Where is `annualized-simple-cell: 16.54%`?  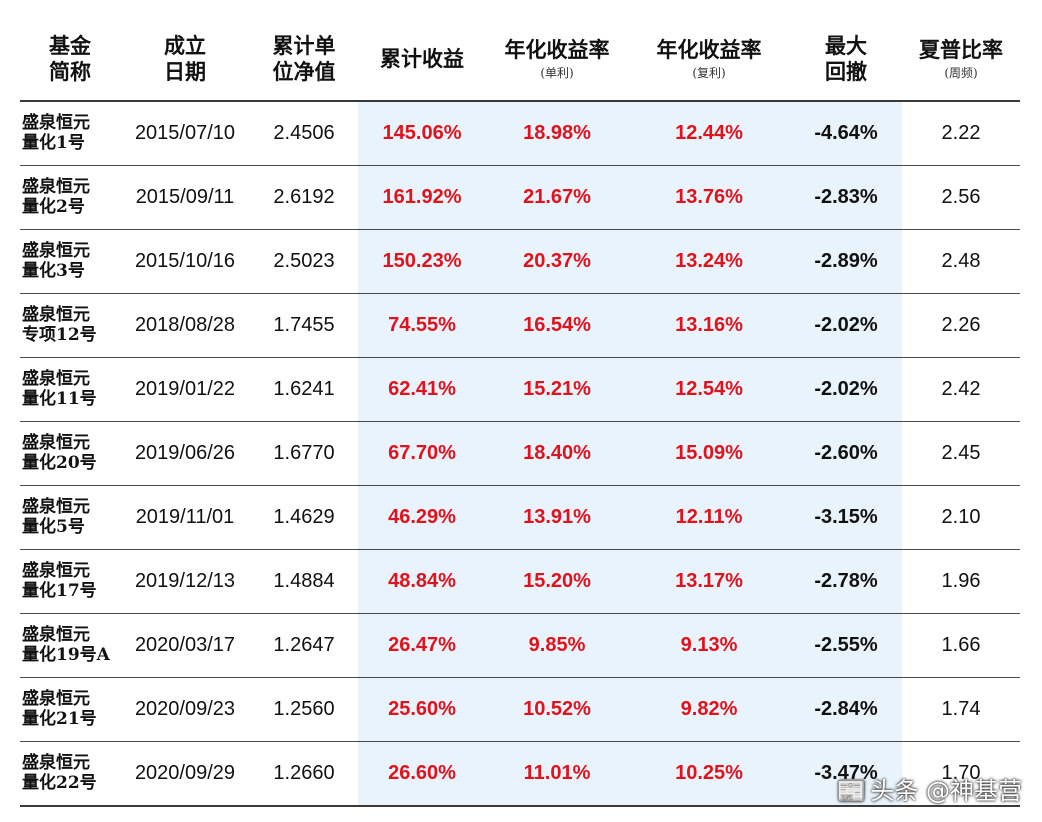
annualized-simple-cell: 16.54% is located at coordinates (557, 325).